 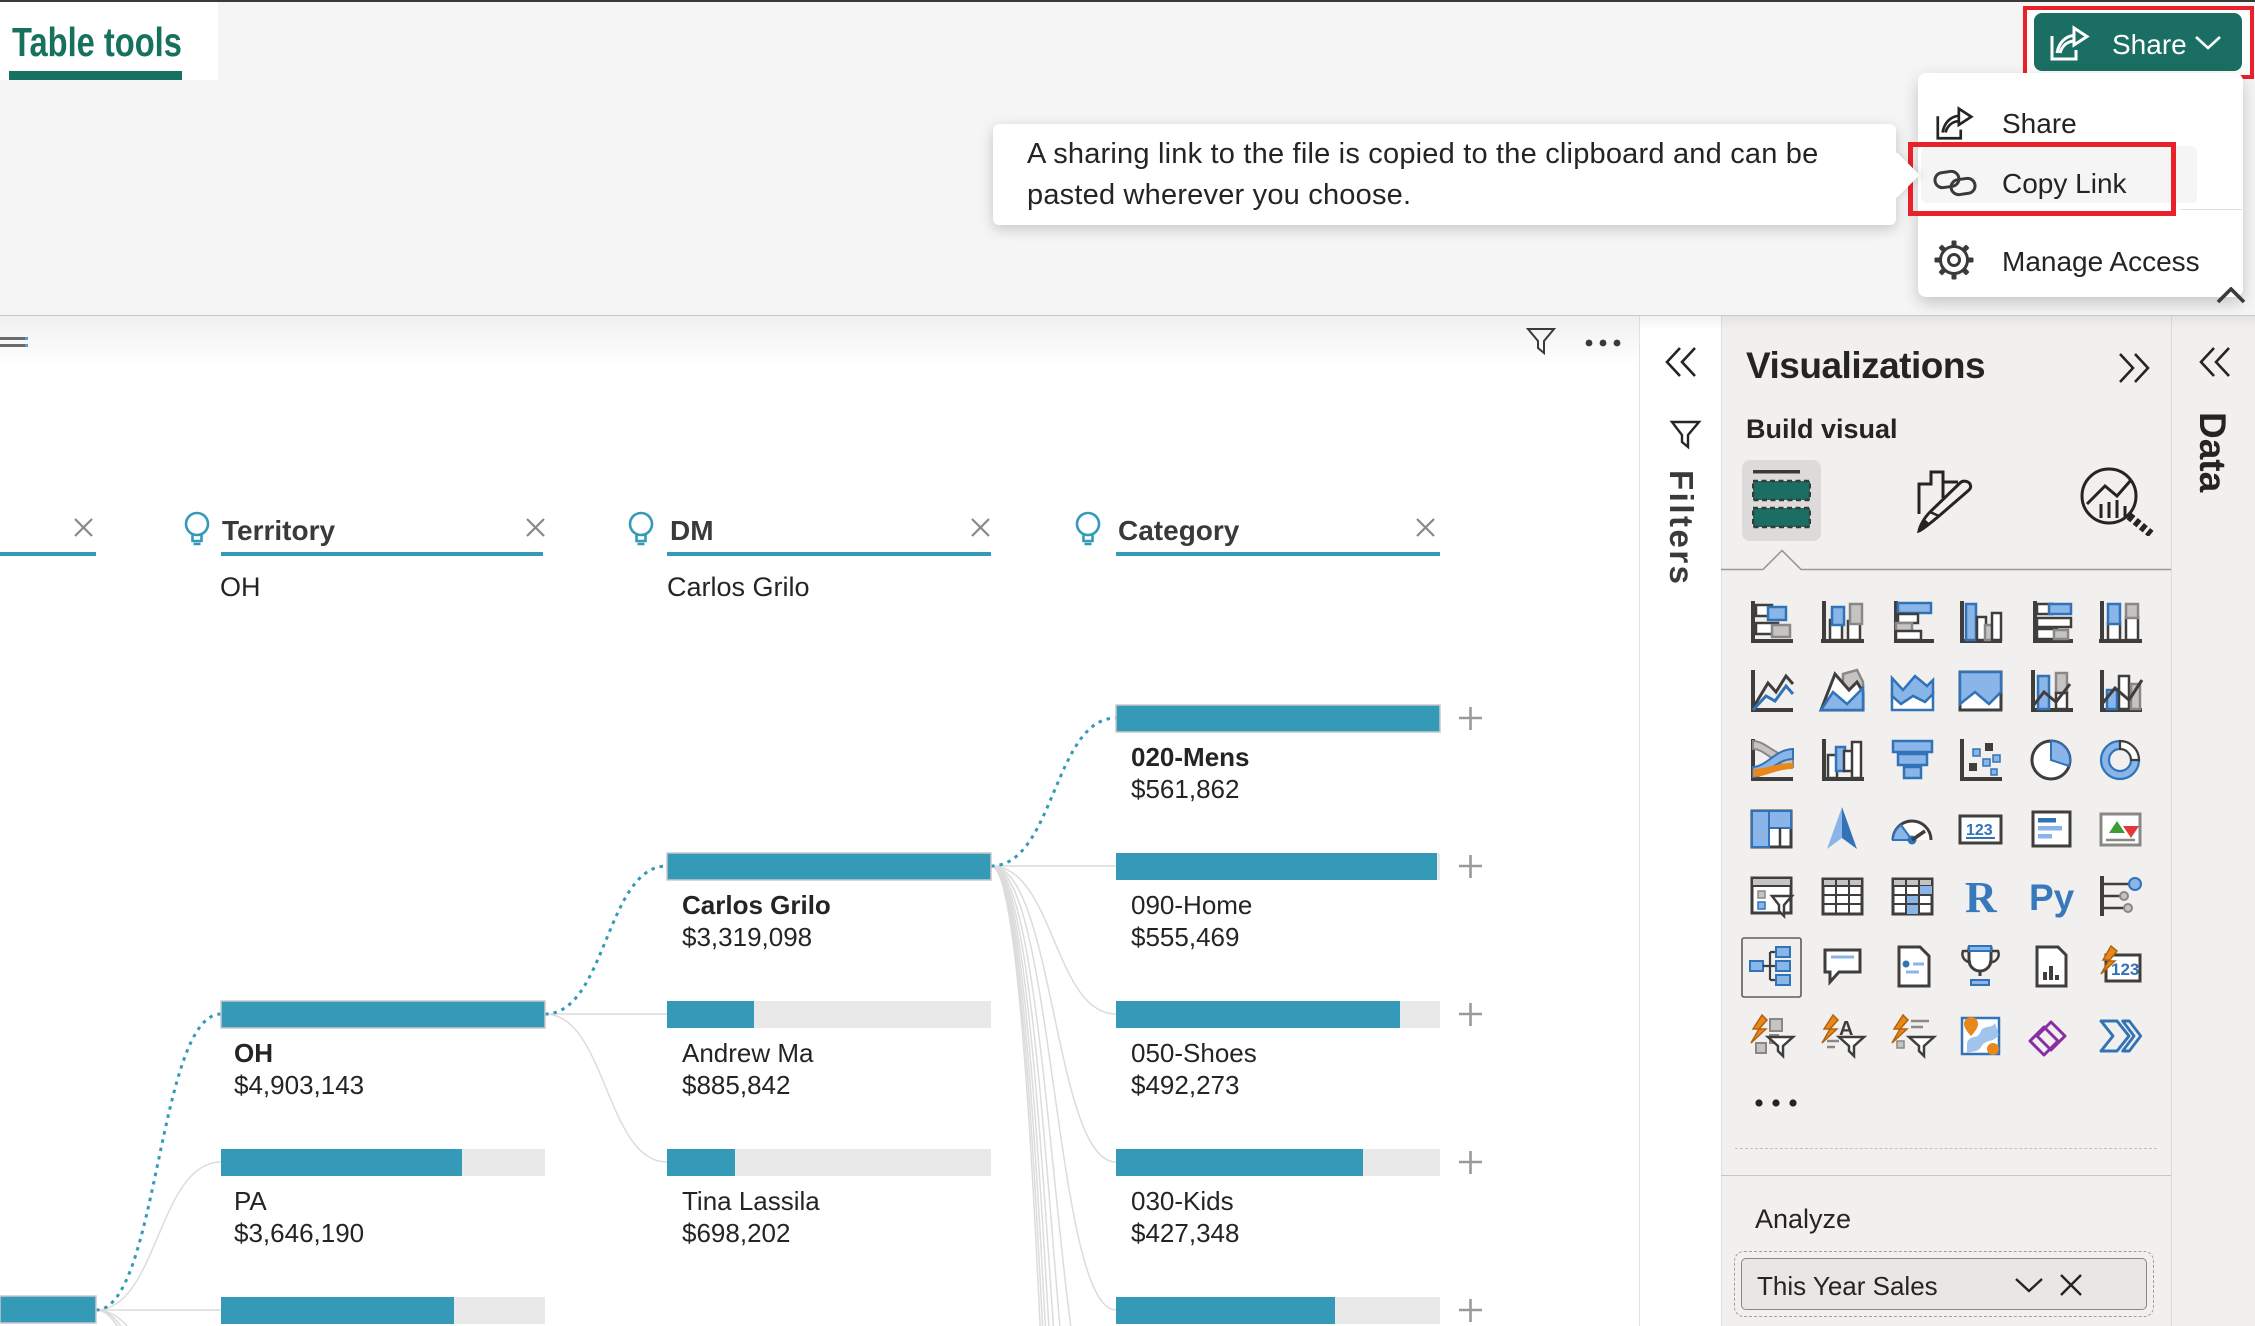 What do you see at coordinates (1185, 937) in the screenshot?
I see `svg-text: $555,469` at bounding box center [1185, 937].